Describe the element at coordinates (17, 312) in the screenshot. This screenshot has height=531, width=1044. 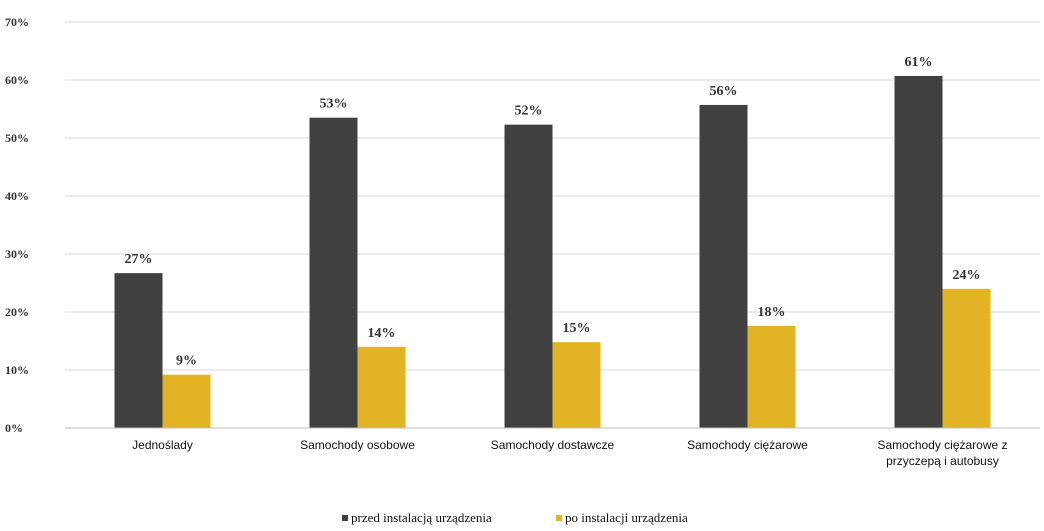
I see `y-tick-label: 20%` at that location.